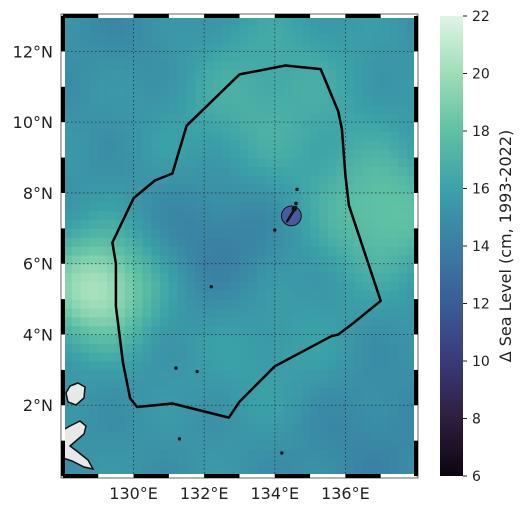 This screenshot has width=524, height=512. Describe the element at coordinates (79, 426) in the screenshot. I see `land-masses` at that location.